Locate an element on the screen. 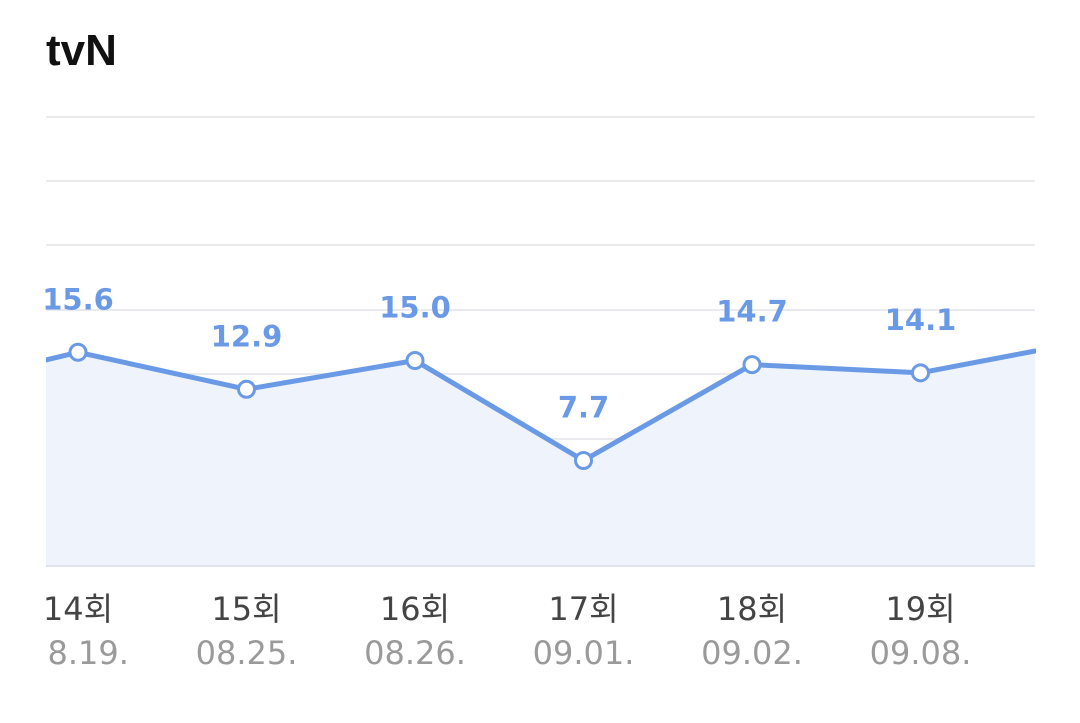  value-label: 14.1 is located at coordinates (921, 320).